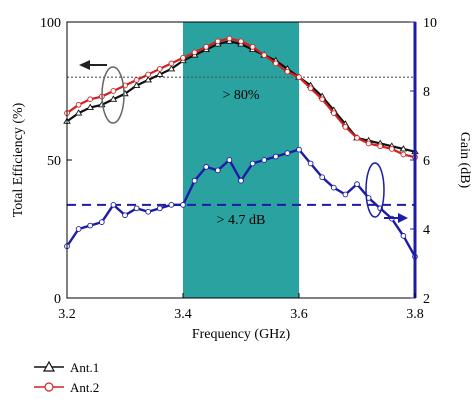  What do you see at coordinates (386, 192) in the screenshot?
I see `gain-axis-indicator` at bounding box center [386, 192].